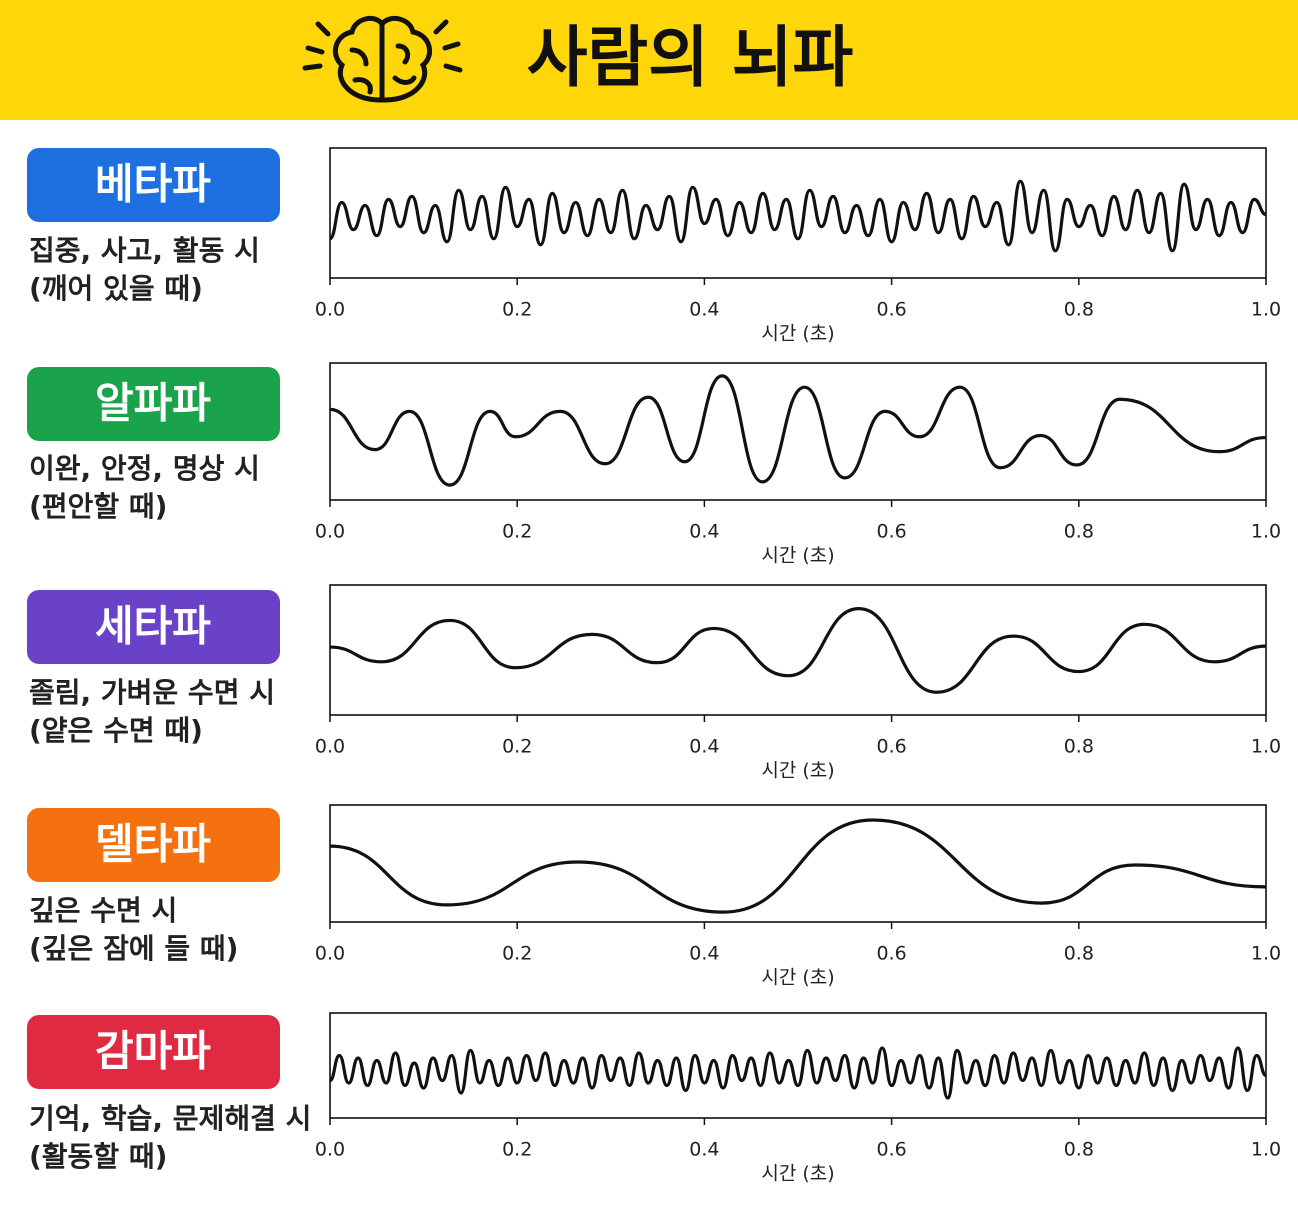 The width and height of the screenshot is (1298, 1212). What do you see at coordinates (170, 1118) in the screenshot?
I see `description: 기억, 학습, 문제해결 시` at bounding box center [170, 1118].